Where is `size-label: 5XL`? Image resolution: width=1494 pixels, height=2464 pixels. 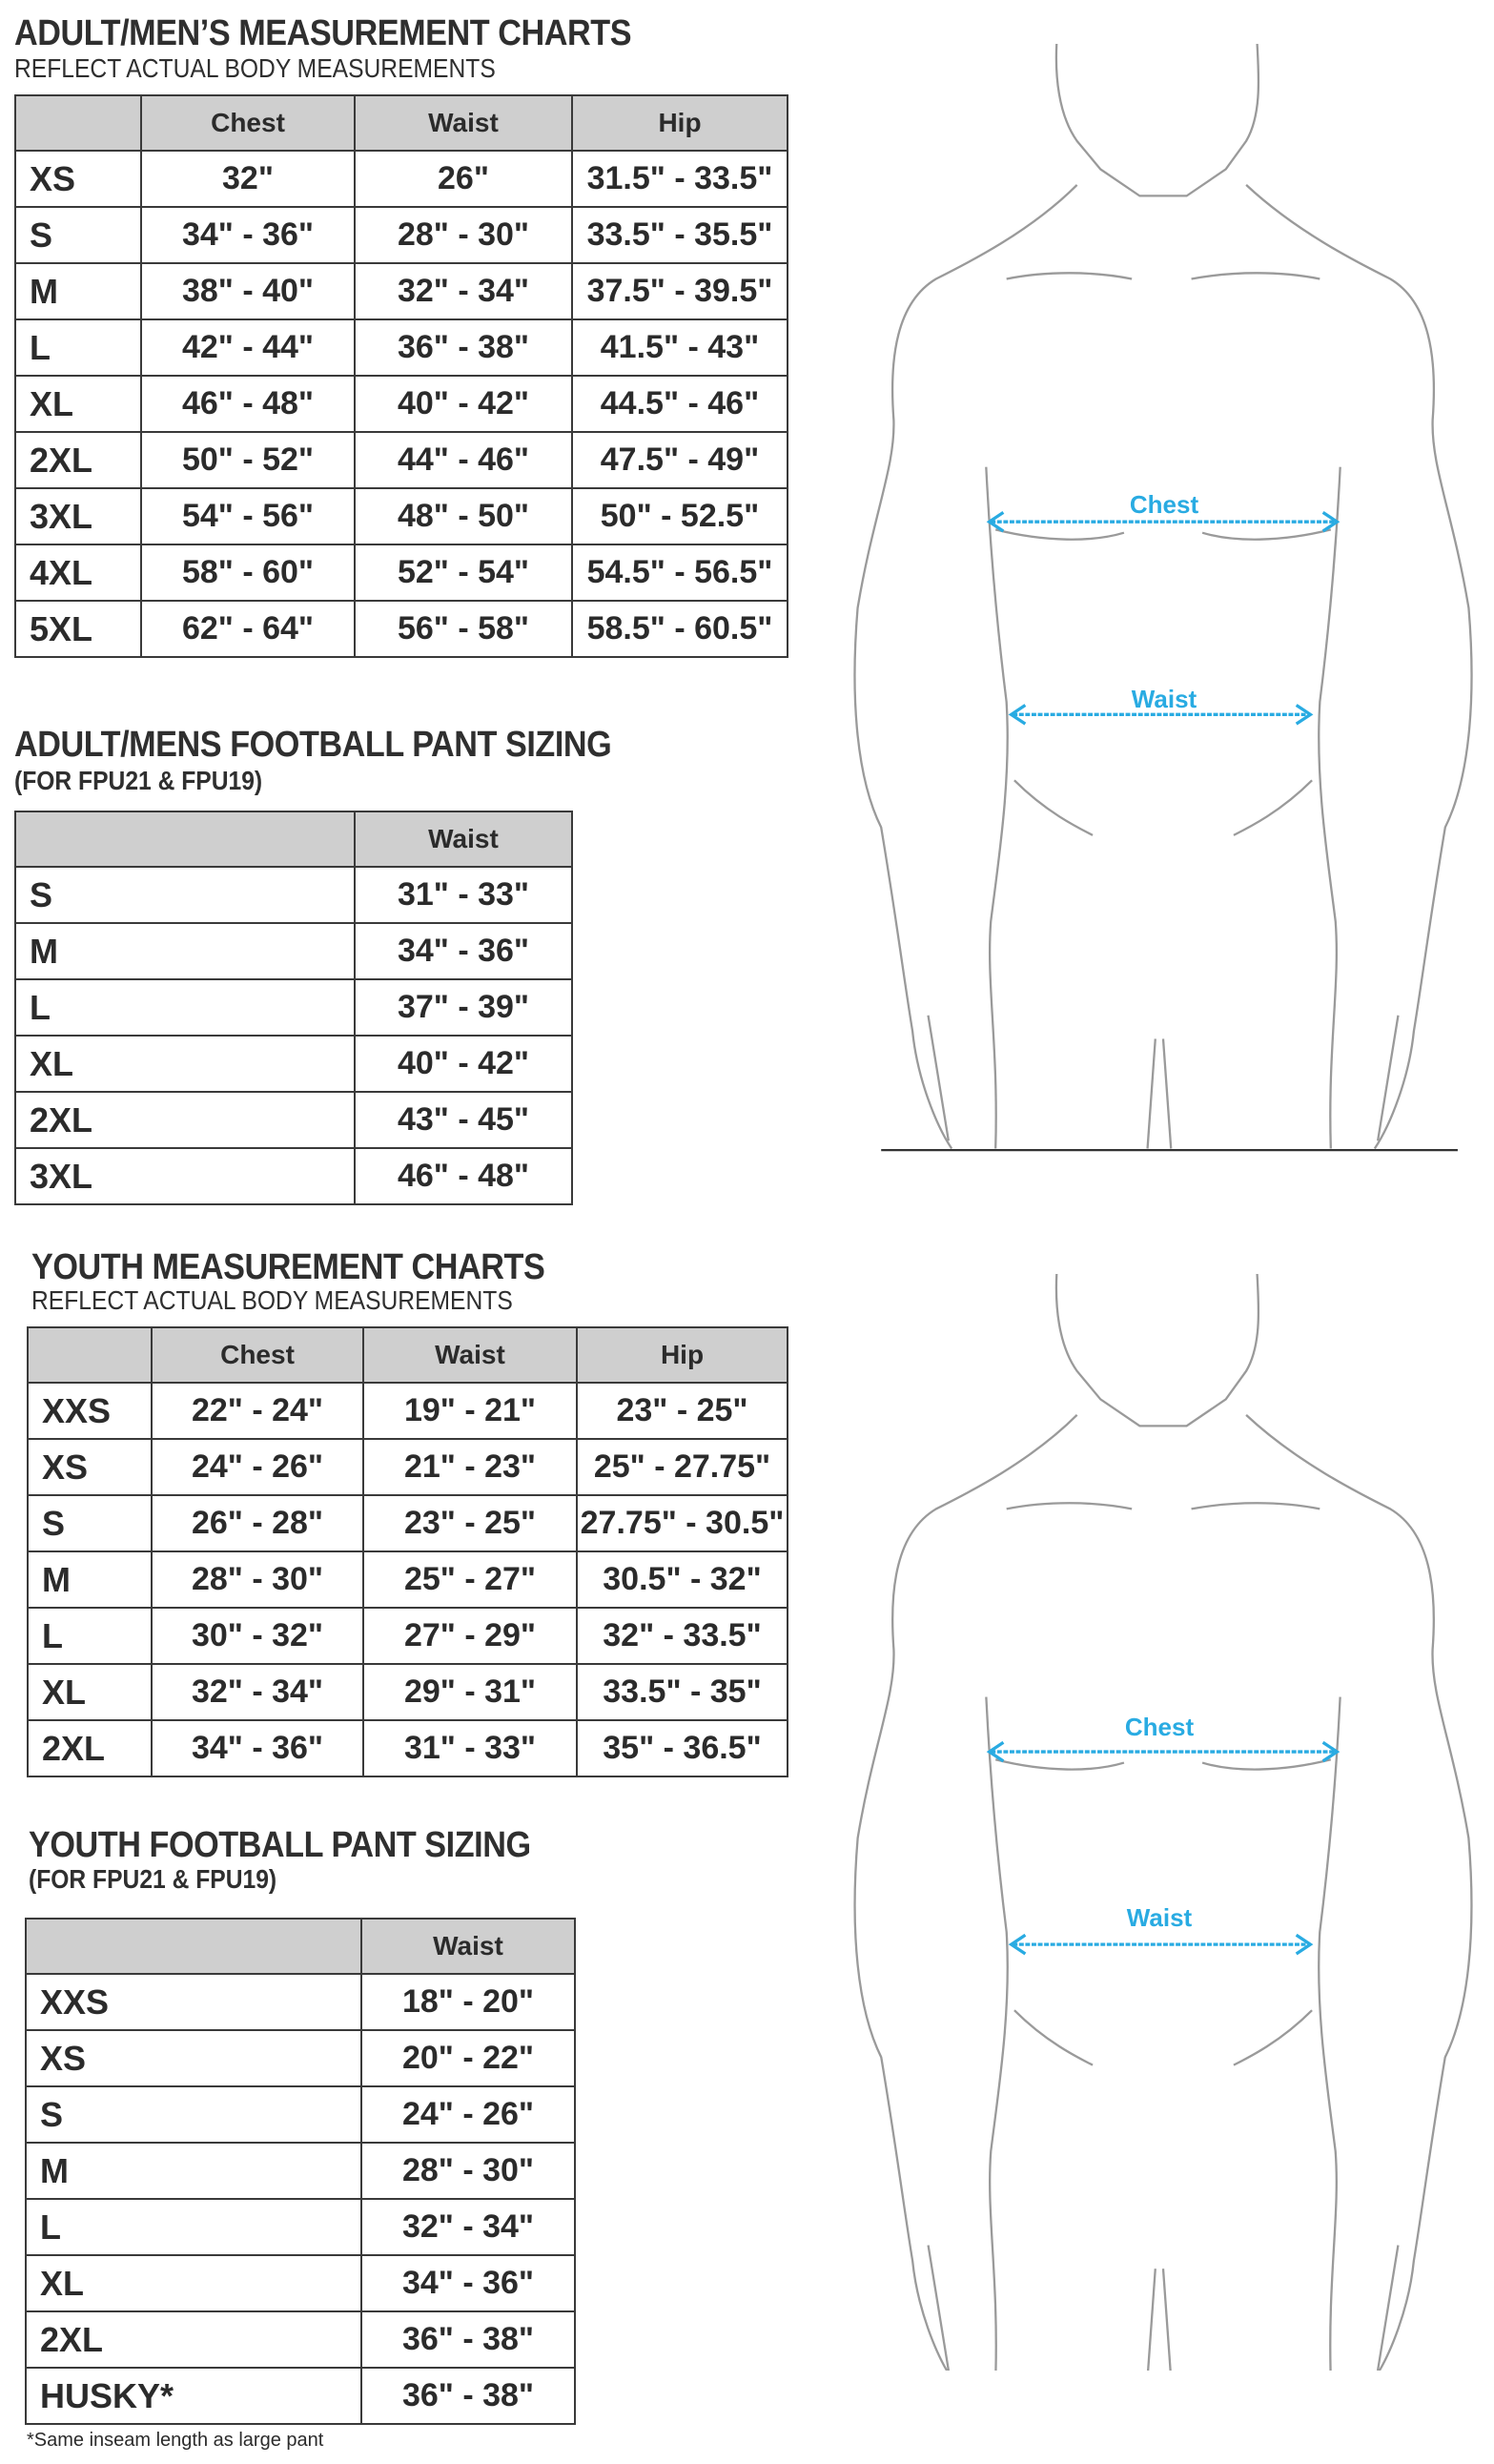
size-label: 5XL is located at coordinates (78, 629).